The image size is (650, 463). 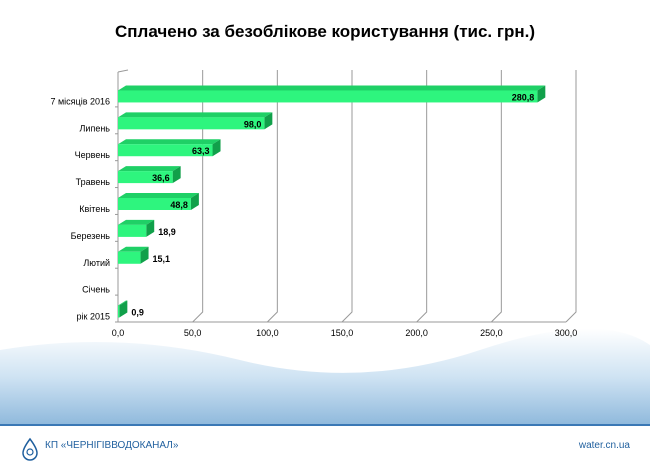 What do you see at coordinates (416, 333) in the screenshot?
I see `x-tick-label: 200,0` at bounding box center [416, 333].